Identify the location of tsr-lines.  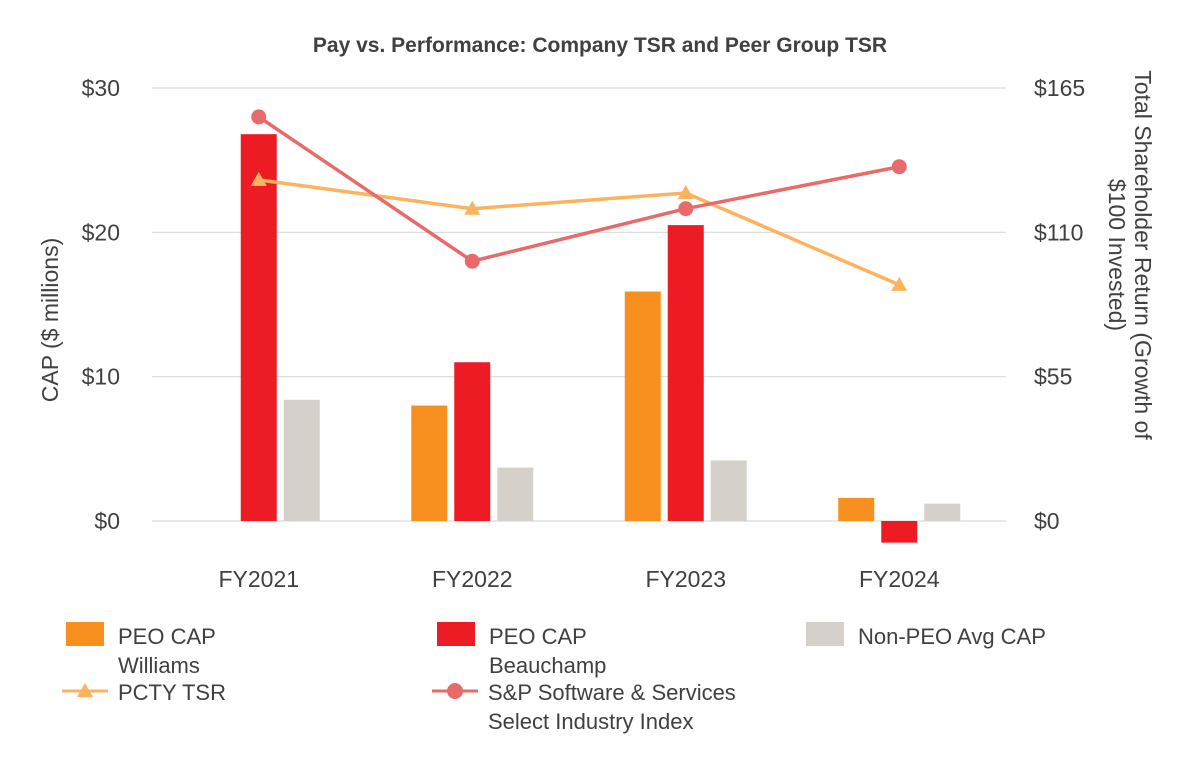
(579, 200).